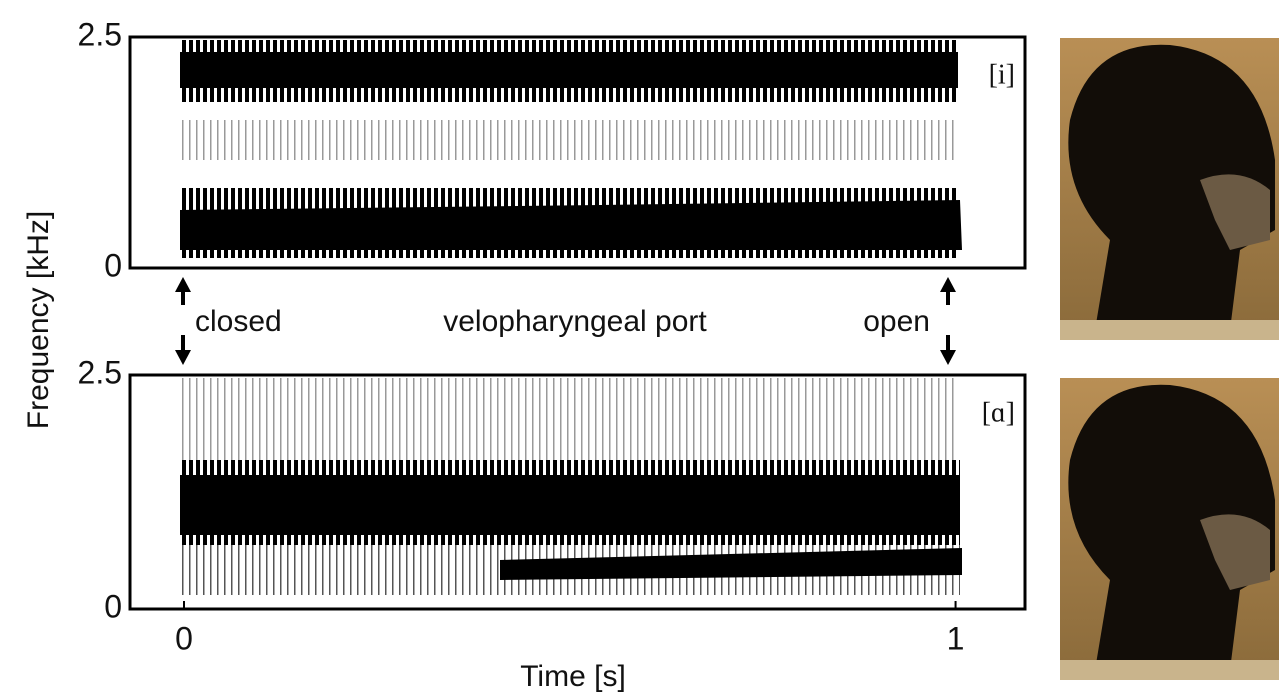  I want to click on arrows, so click(565, 321).